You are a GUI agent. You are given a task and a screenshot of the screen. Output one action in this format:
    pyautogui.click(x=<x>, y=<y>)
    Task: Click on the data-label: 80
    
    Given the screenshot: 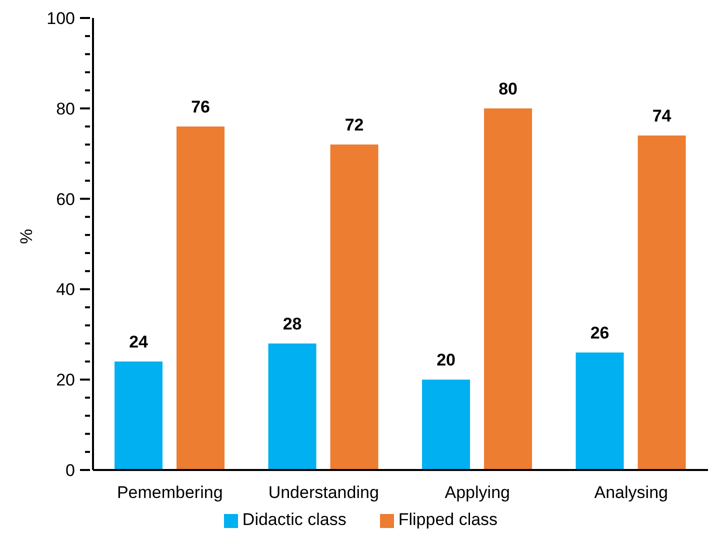 What is the action you would take?
    pyautogui.click(x=508, y=88)
    